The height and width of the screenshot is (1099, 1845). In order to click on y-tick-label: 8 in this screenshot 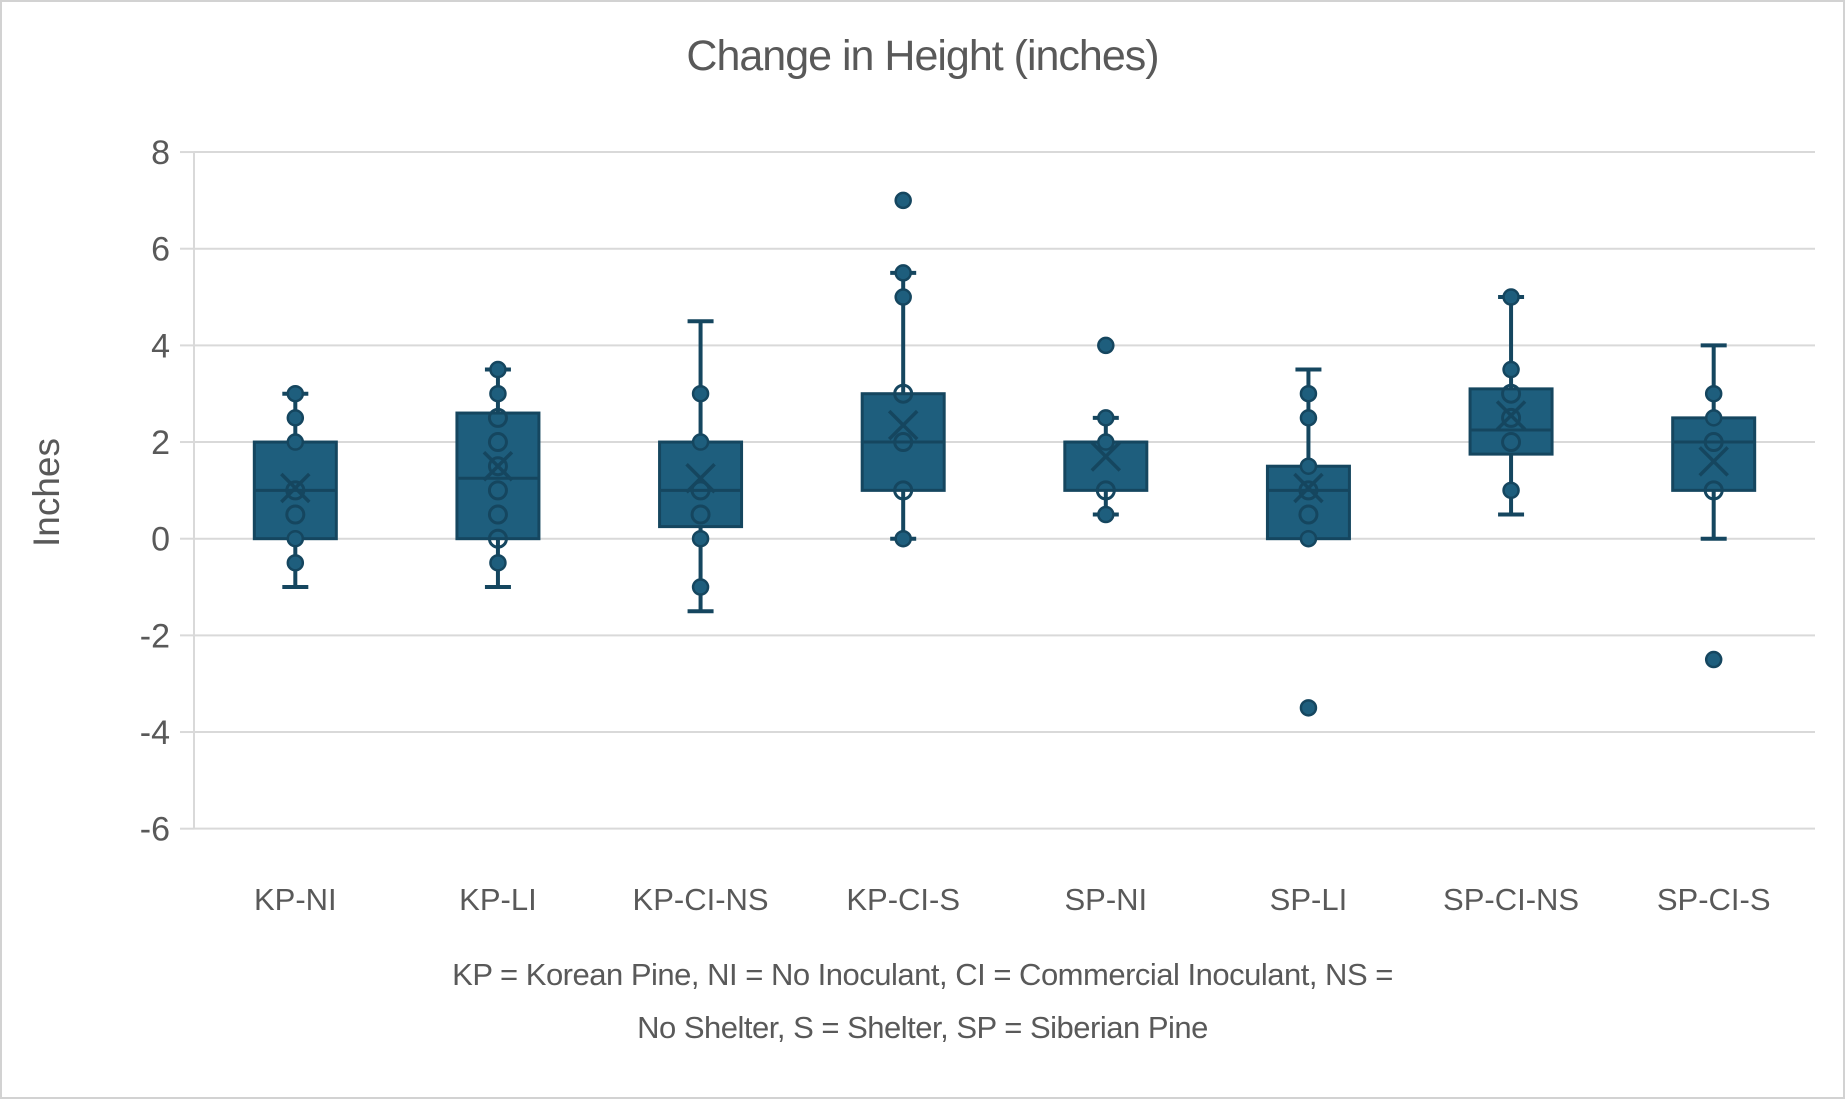, I will do `click(160, 153)`.